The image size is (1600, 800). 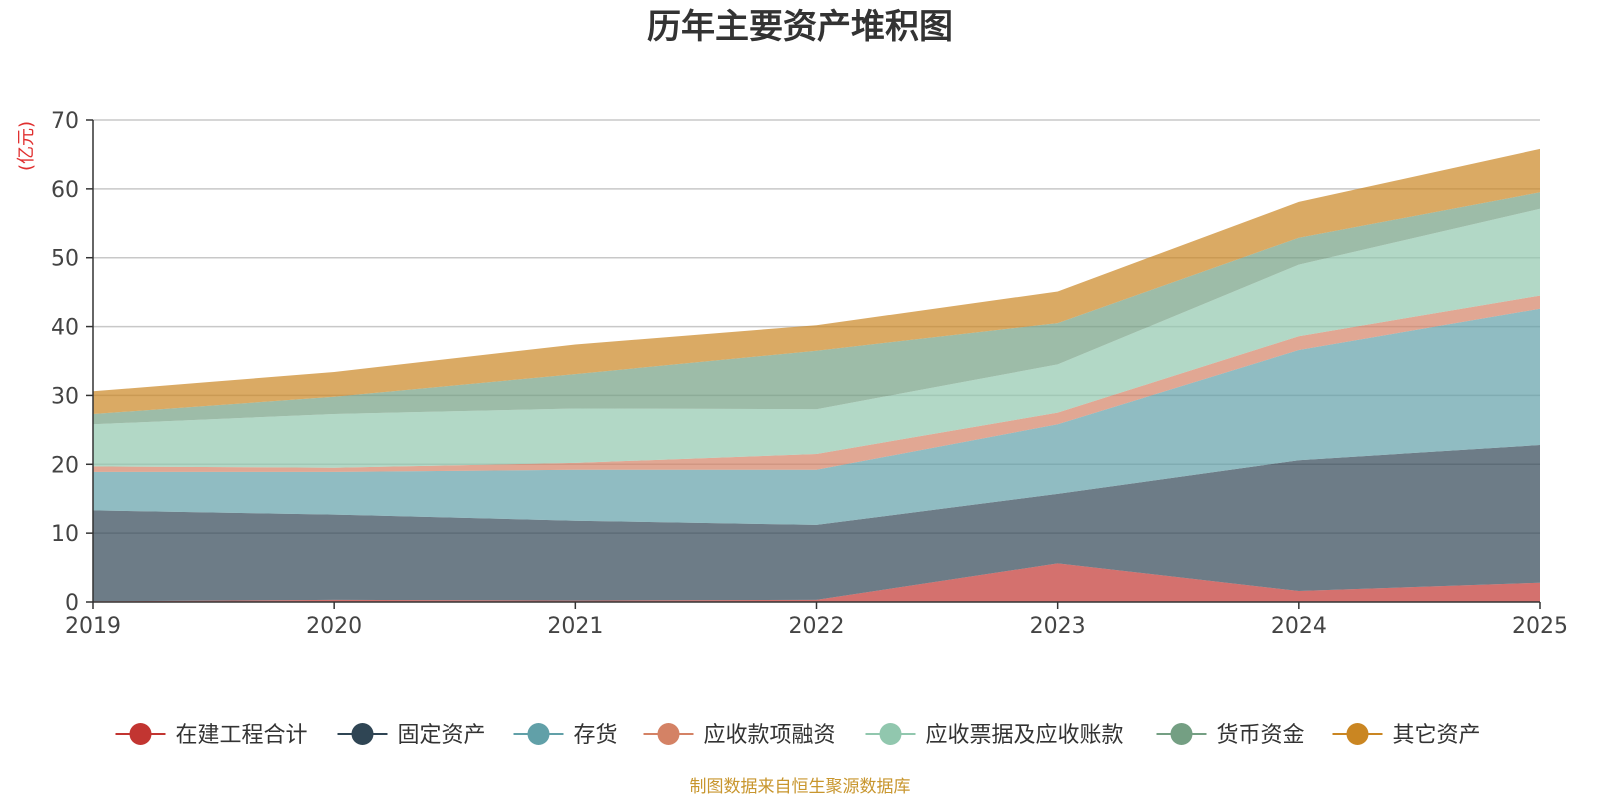 What do you see at coordinates (770, 735) in the screenshot?
I see `legend-label: 应收款项融资` at bounding box center [770, 735].